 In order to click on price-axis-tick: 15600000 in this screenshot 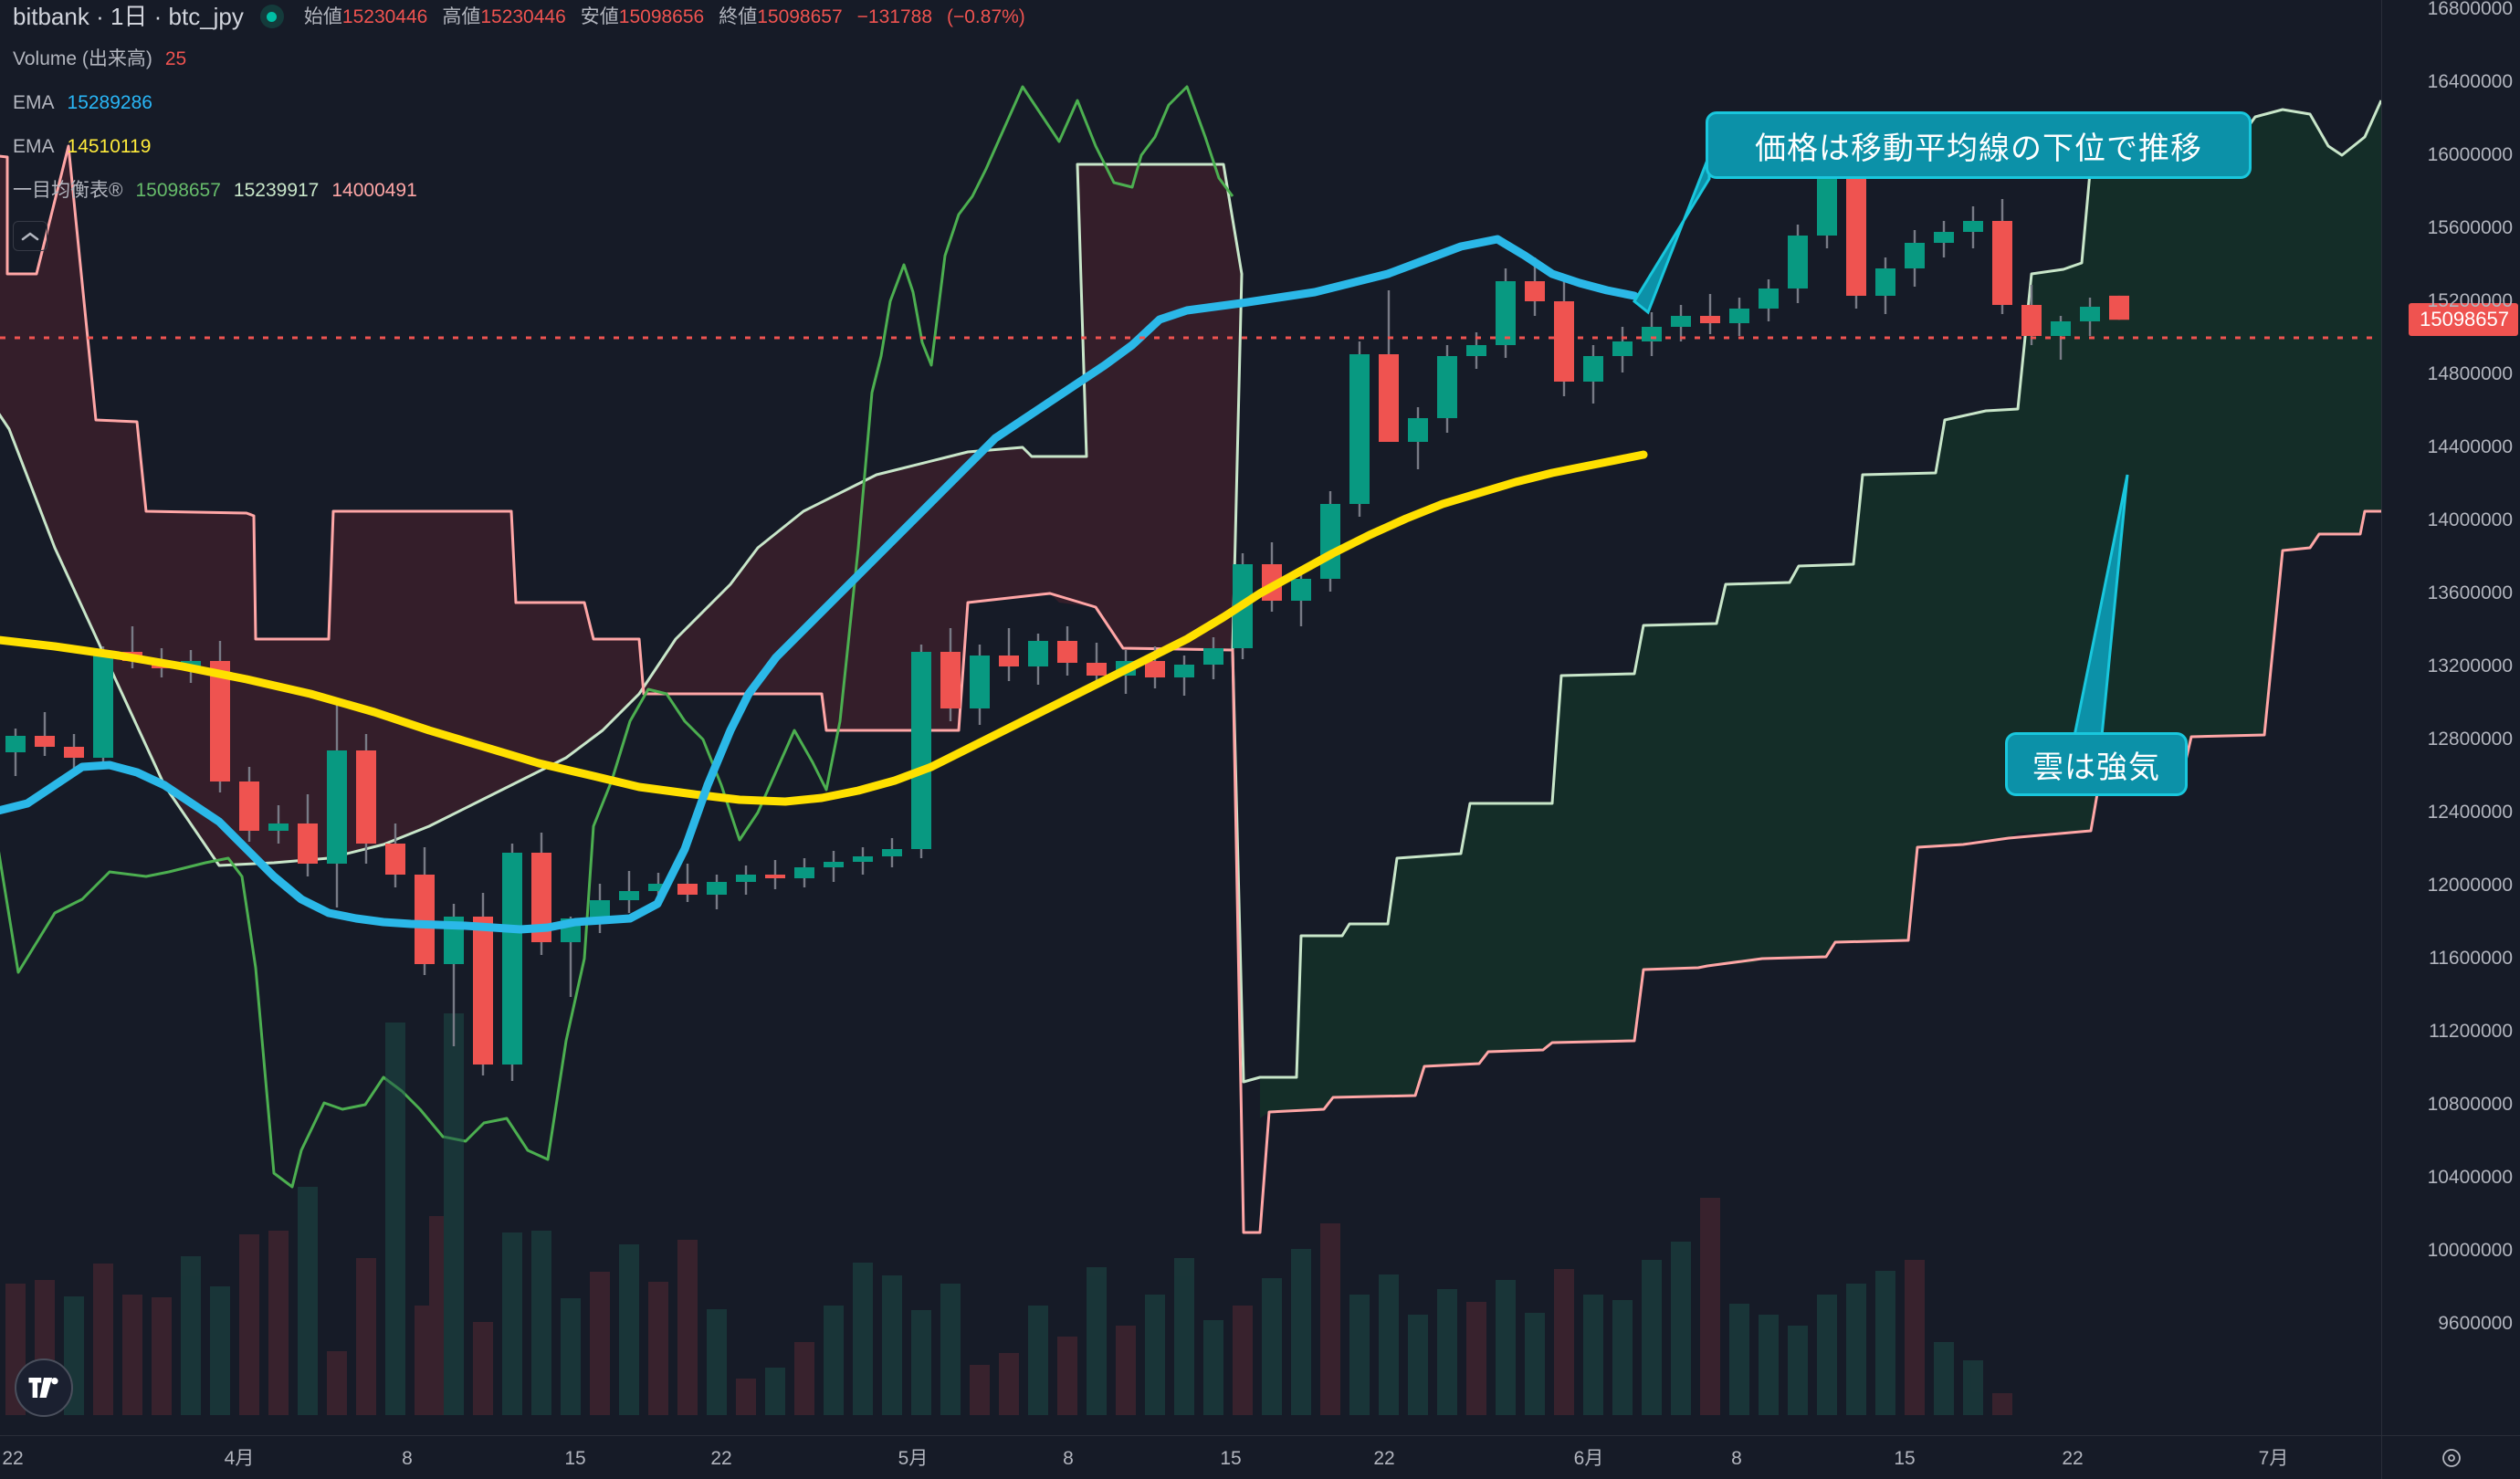, I will do `click(2470, 227)`.